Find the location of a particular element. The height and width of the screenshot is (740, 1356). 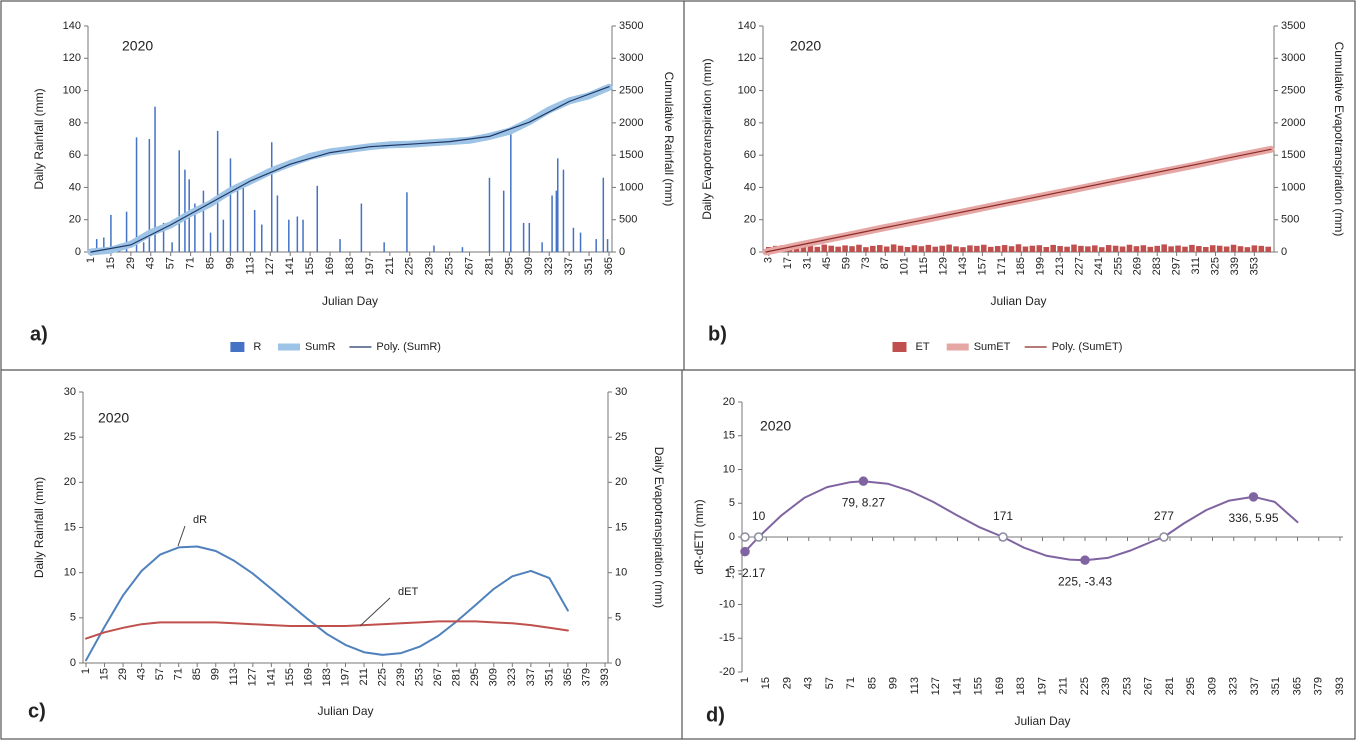

point-label: 171 is located at coordinates (1003, 516).